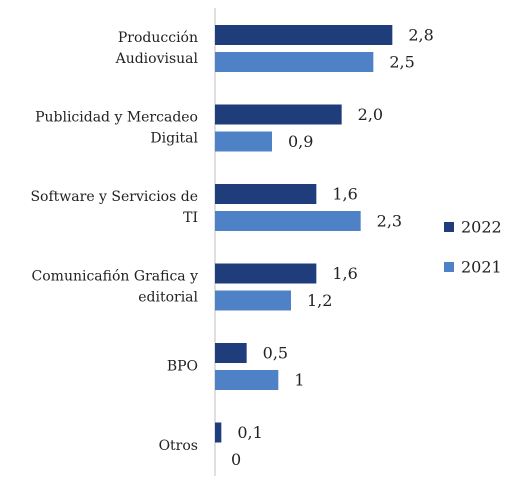 This screenshot has height=481, width=511. Describe the element at coordinates (115, 287) in the screenshot. I see `category-label: Comunicafión Grafica y editorial` at that location.